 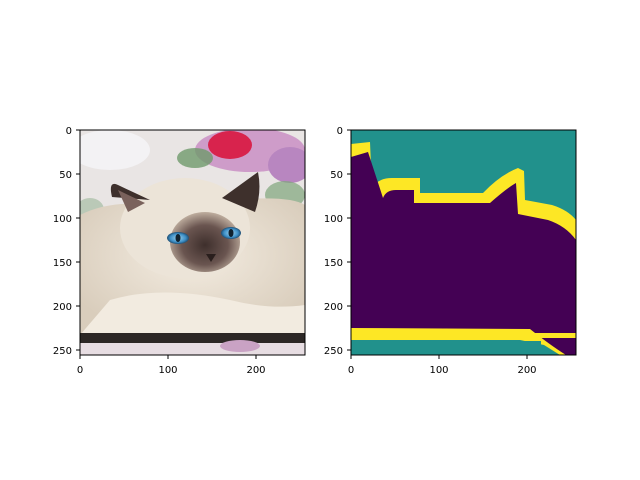 What do you see at coordinates (526, 370) in the screenshot?
I see `mask-x-tick-label: 200` at bounding box center [526, 370].